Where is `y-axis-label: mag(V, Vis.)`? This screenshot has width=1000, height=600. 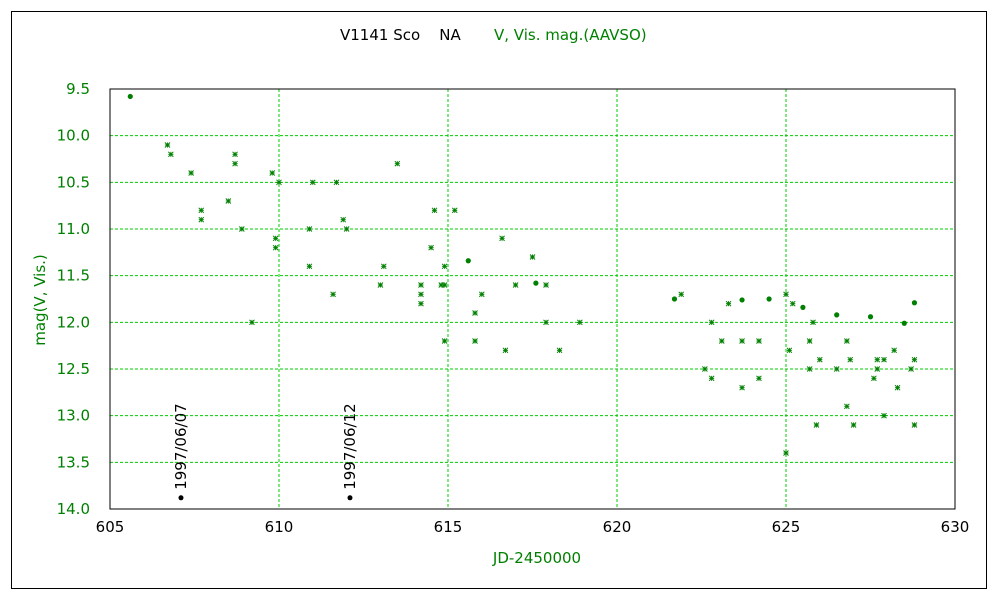 y-axis-label: mag(V, Vis.) is located at coordinates (40, 300).